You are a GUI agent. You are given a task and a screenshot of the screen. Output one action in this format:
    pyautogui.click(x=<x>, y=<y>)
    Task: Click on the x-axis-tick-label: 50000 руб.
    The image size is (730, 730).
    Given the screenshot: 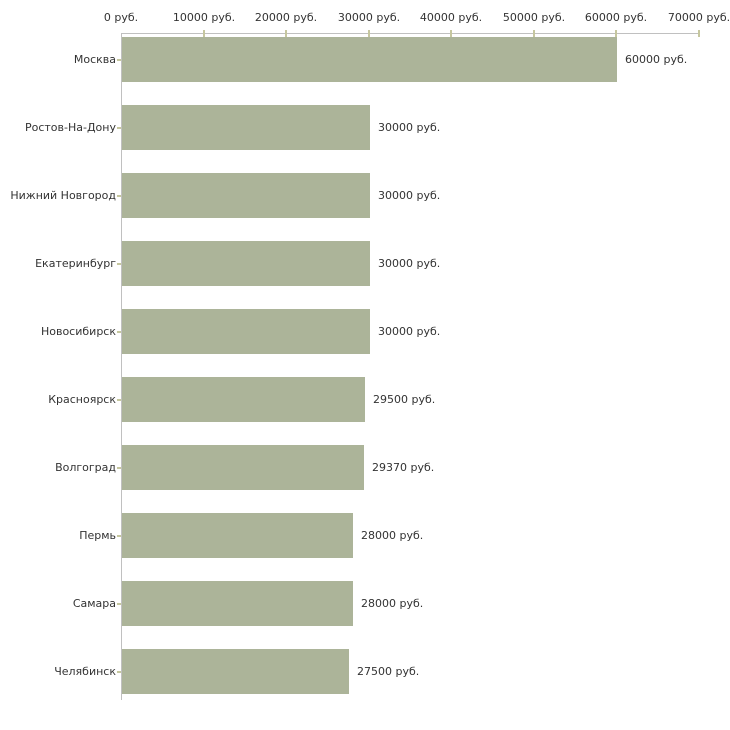 What is the action you would take?
    pyautogui.click(x=534, y=17)
    